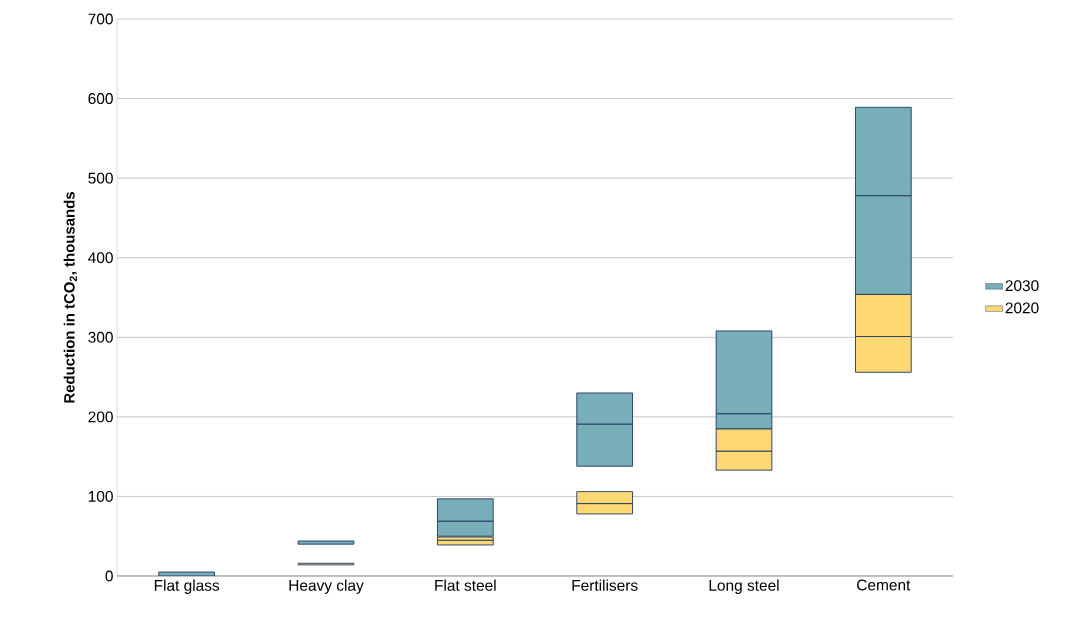  Describe the element at coordinates (326, 542) in the screenshot. I see `bar` at that location.